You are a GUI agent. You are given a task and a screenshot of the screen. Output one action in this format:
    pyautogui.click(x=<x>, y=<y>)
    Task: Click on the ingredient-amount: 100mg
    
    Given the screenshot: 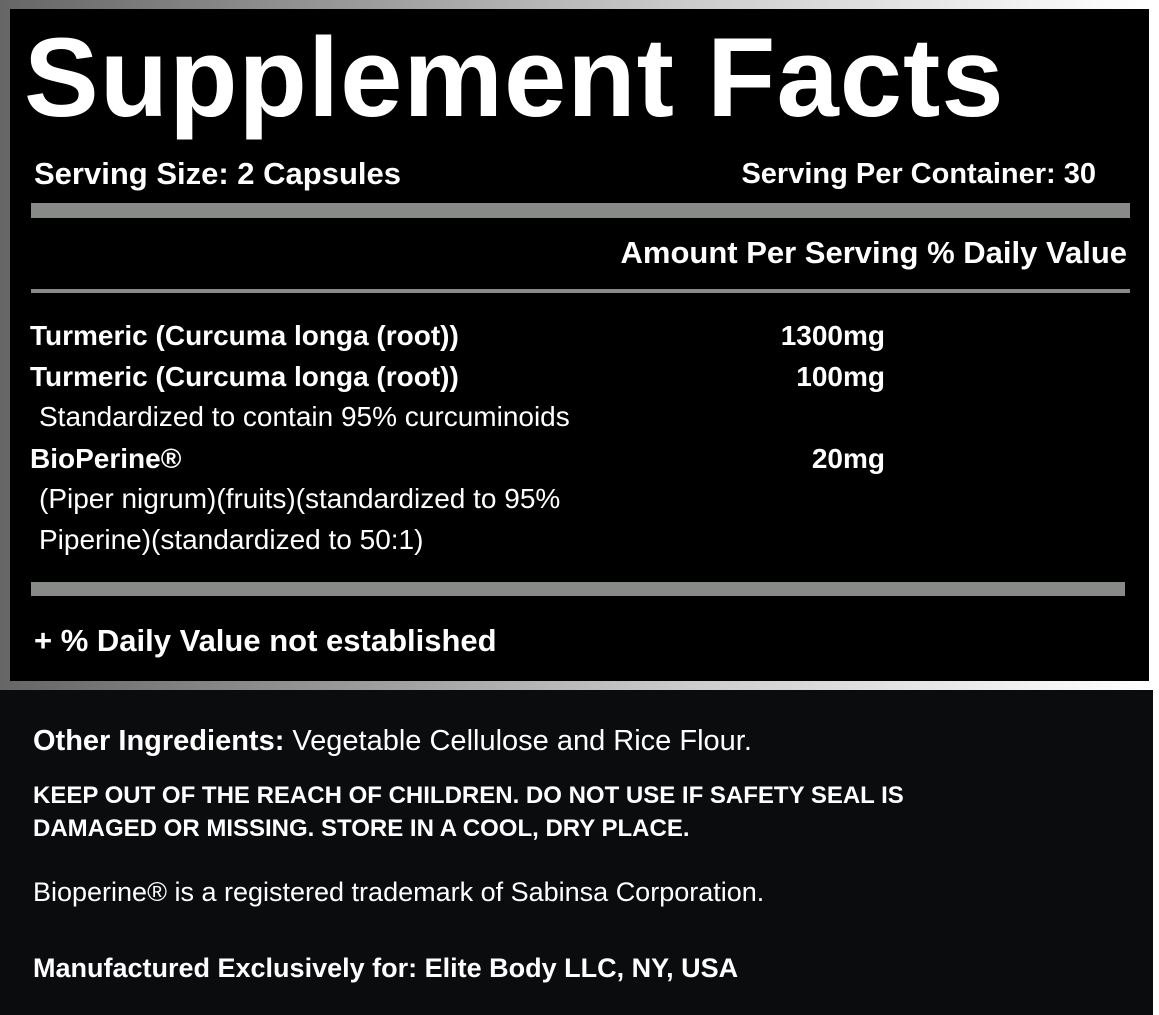 What is the action you would take?
    pyautogui.click(x=840, y=376)
    